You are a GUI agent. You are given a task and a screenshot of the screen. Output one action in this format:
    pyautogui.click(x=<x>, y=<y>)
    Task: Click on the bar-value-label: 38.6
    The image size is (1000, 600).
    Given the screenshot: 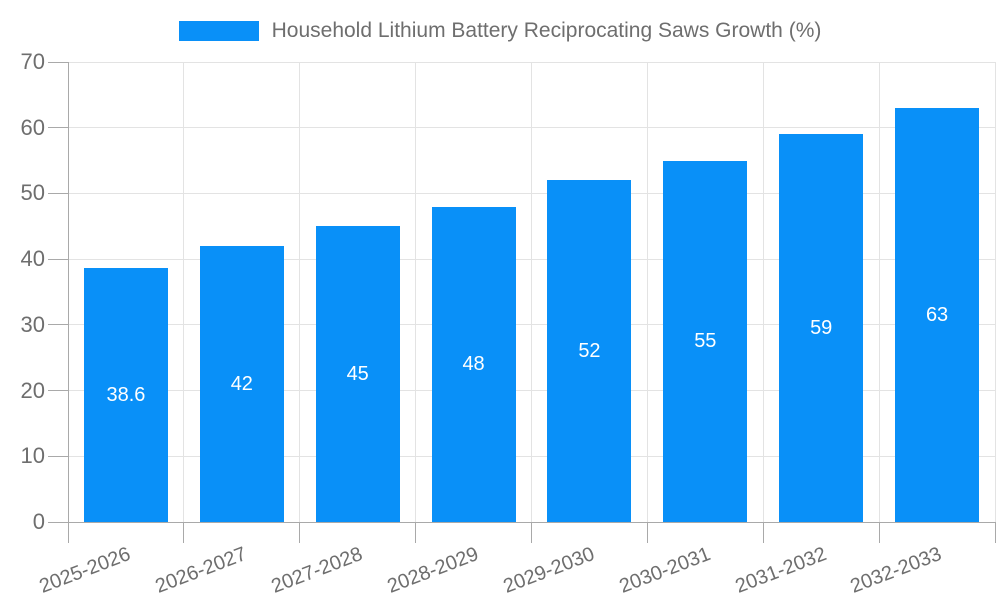 What is the action you would take?
    pyautogui.click(x=126, y=394)
    